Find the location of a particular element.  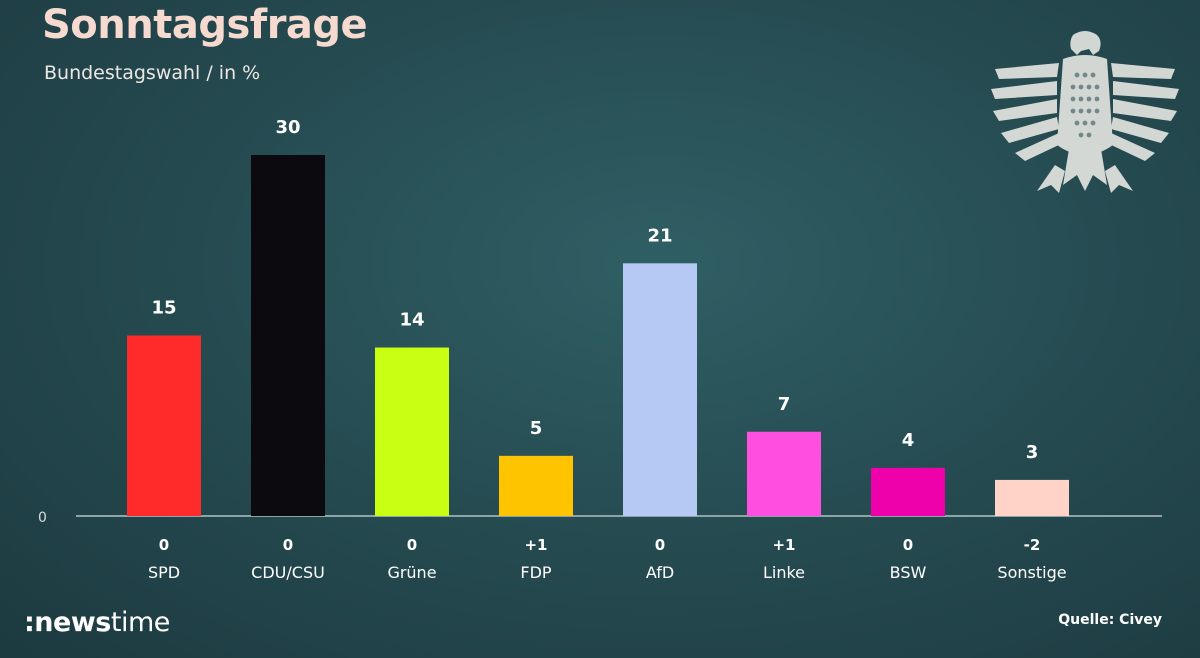

bar-afd is located at coordinates (660, 389).